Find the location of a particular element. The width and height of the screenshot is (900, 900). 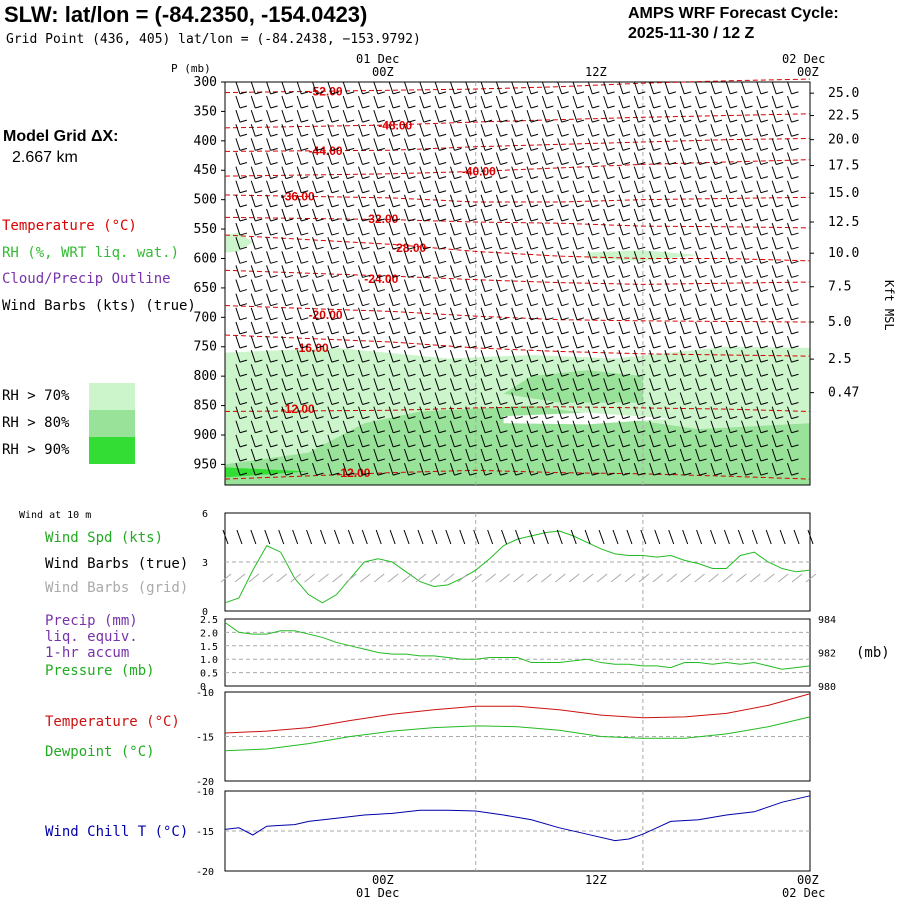

wind-barb-10m-grid is located at coordinates (282, 578).